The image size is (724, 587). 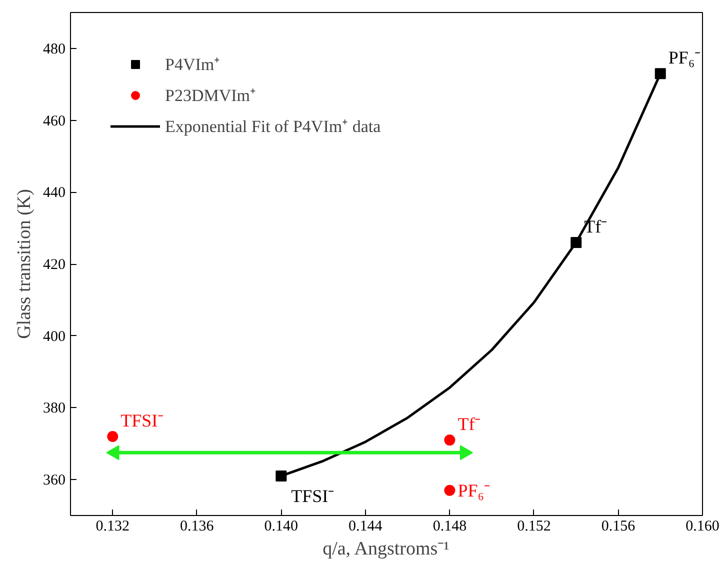 I want to click on y-tick-label: 420, so click(x=54, y=265).